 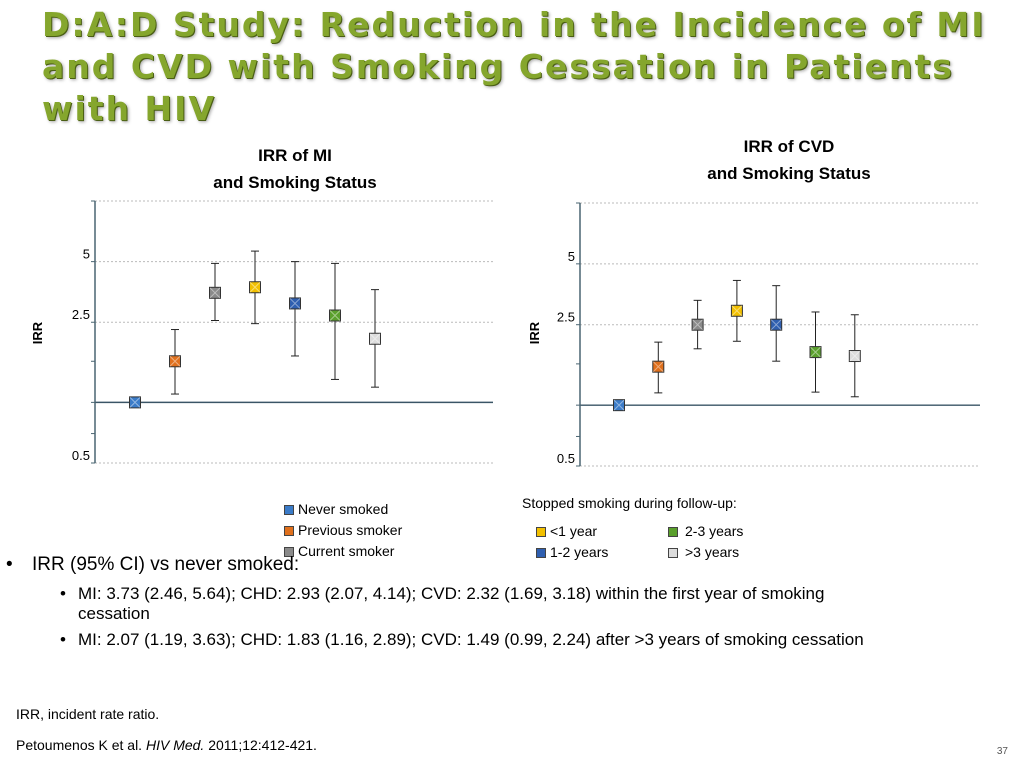 What do you see at coordinates (346, 551) in the screenshot?
I see `legend-label-current: Current smoker` at bounding box center [346, 551].